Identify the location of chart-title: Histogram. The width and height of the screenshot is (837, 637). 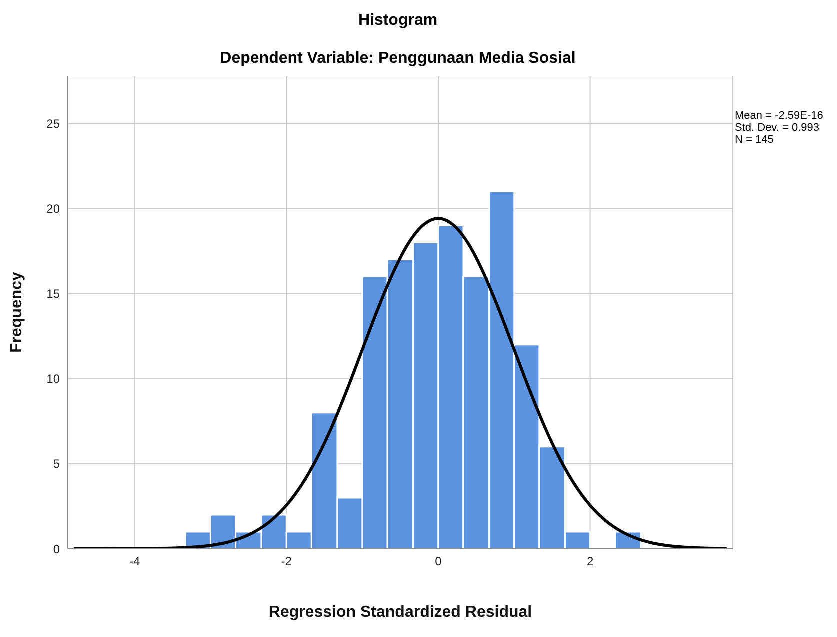
(398, 21).